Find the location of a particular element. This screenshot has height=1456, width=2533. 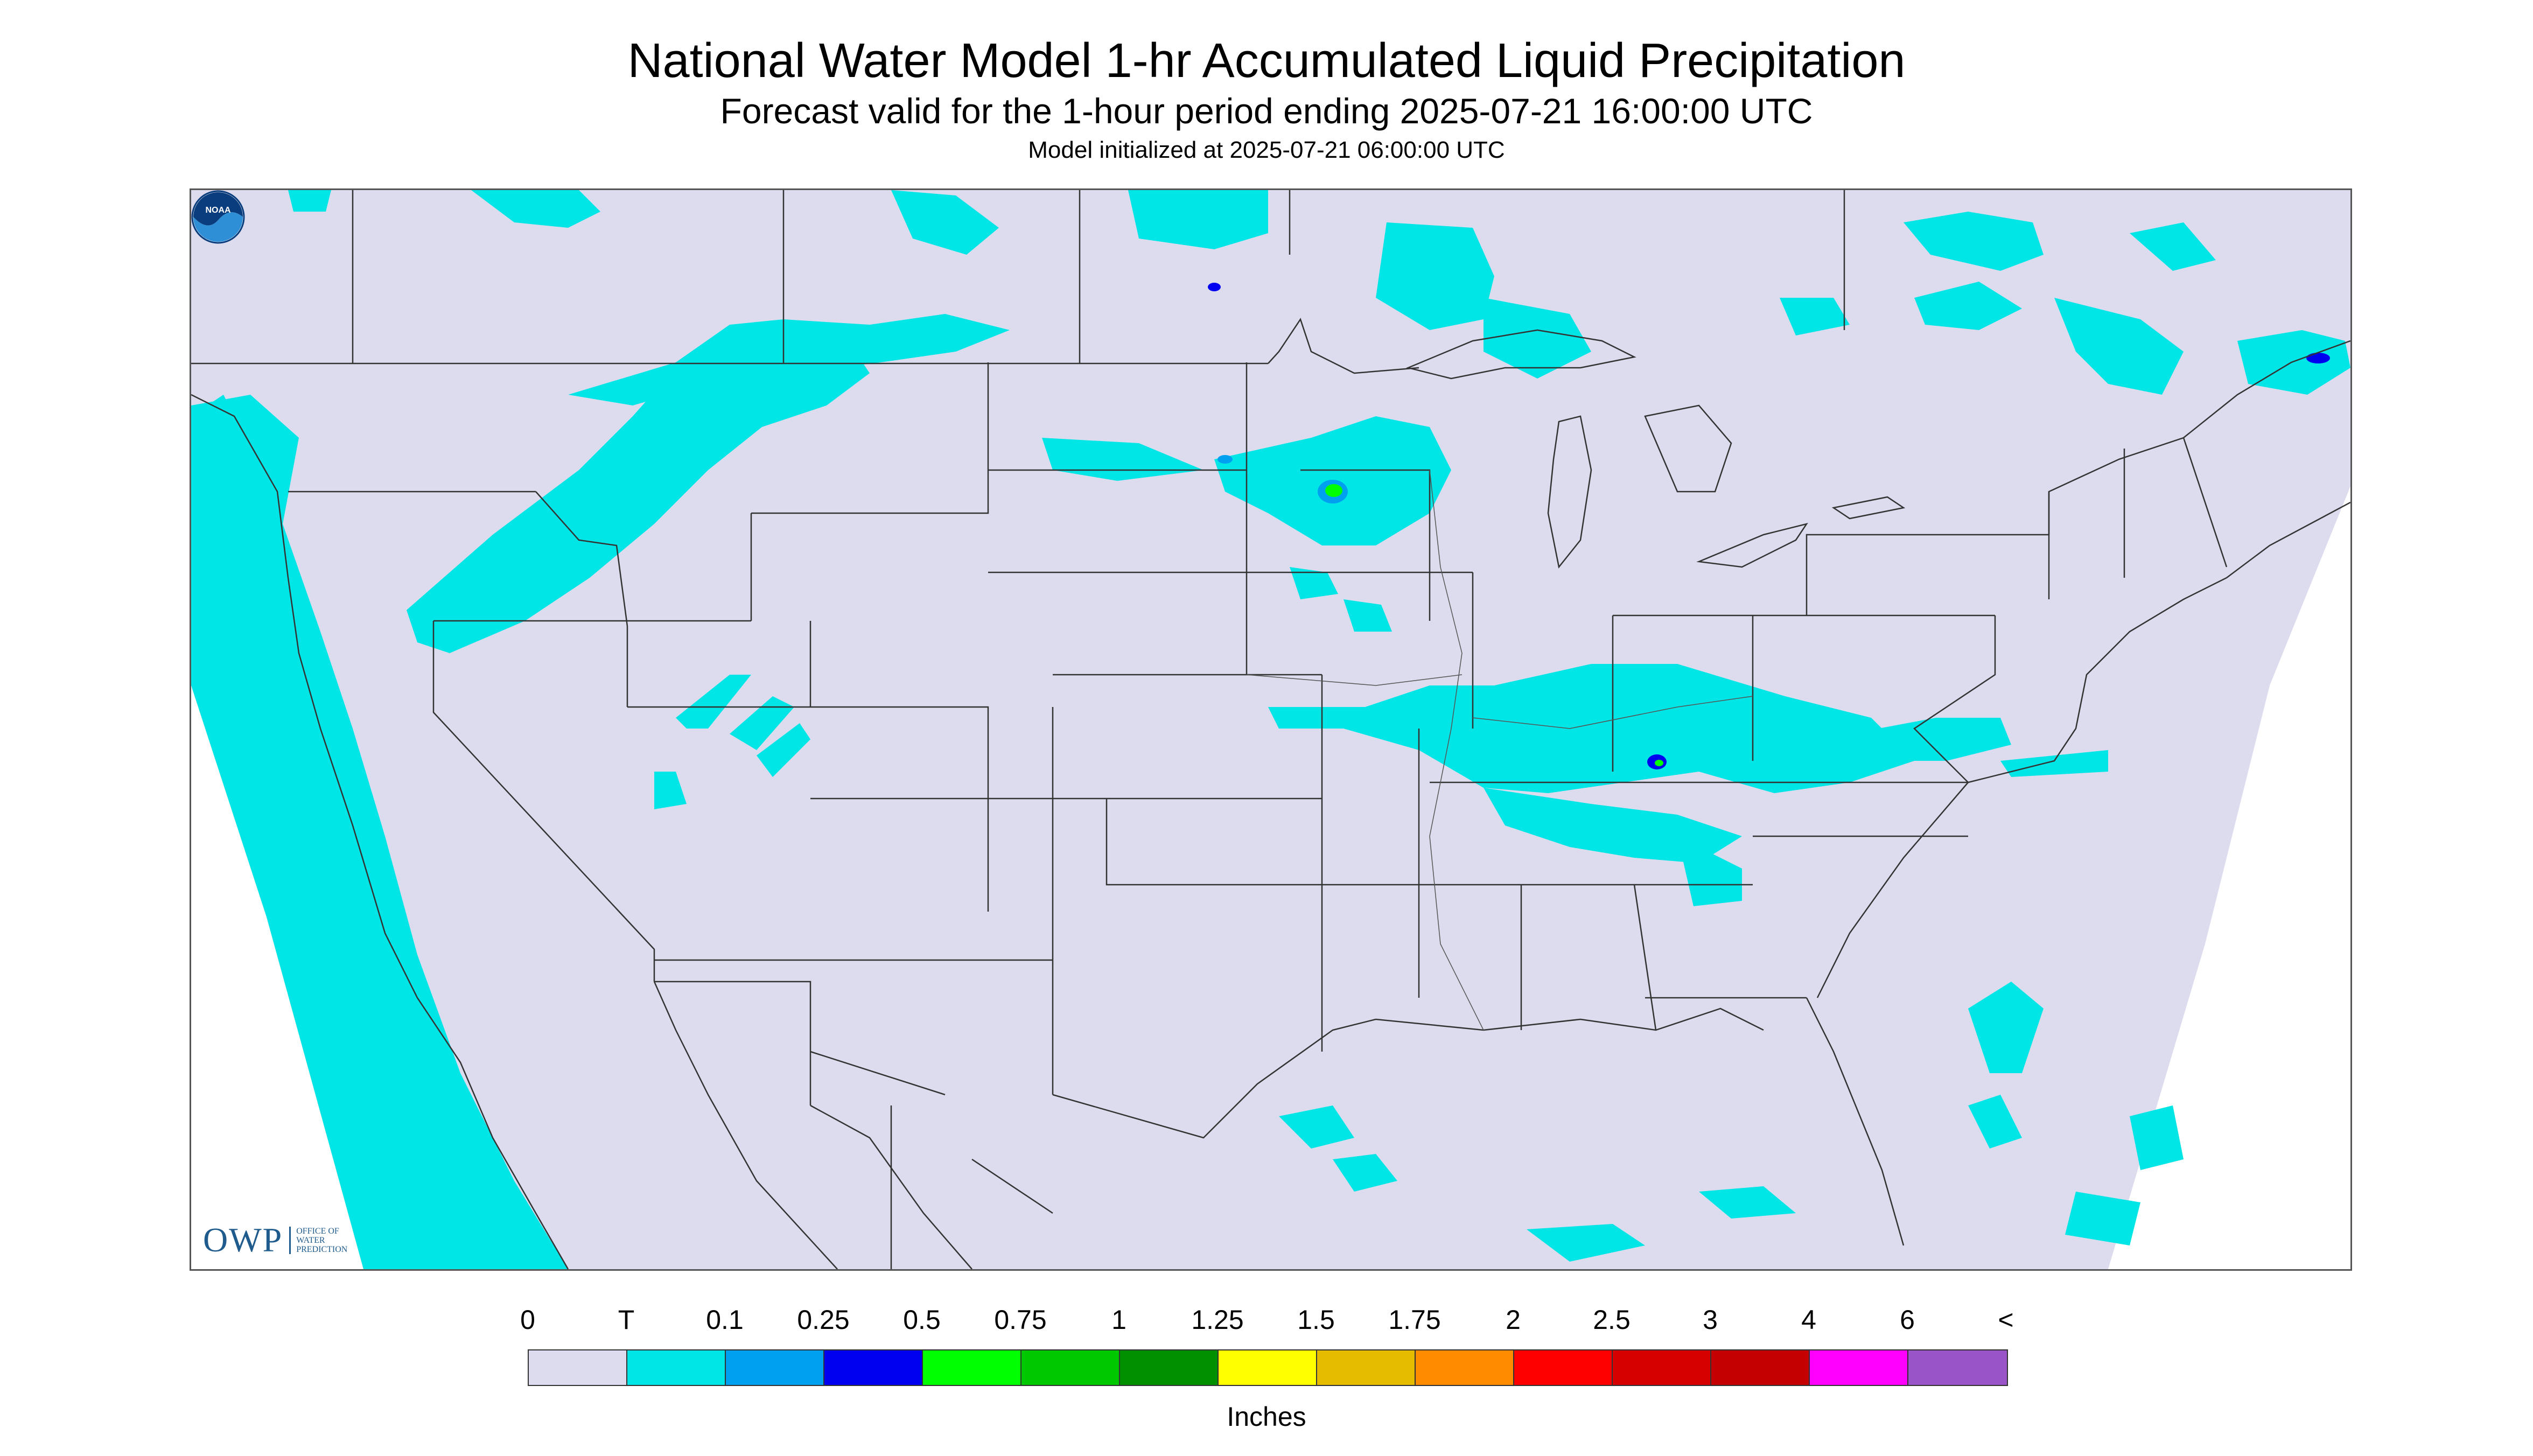

precip-heavy-spots is located at coordinates (1769, 526).